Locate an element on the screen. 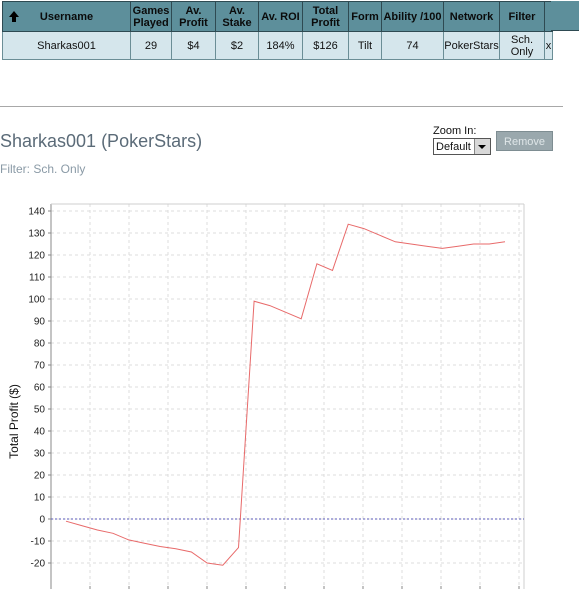 This screenshot has width=579, height=589. column-header-av-roi: Av. ROI is located at coordinates (280, 16).